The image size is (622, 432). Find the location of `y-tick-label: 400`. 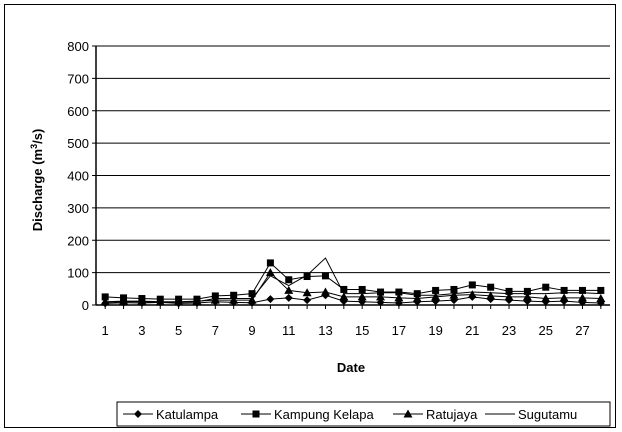

y-tick-label: 400 is located at coordinates (78, 176).